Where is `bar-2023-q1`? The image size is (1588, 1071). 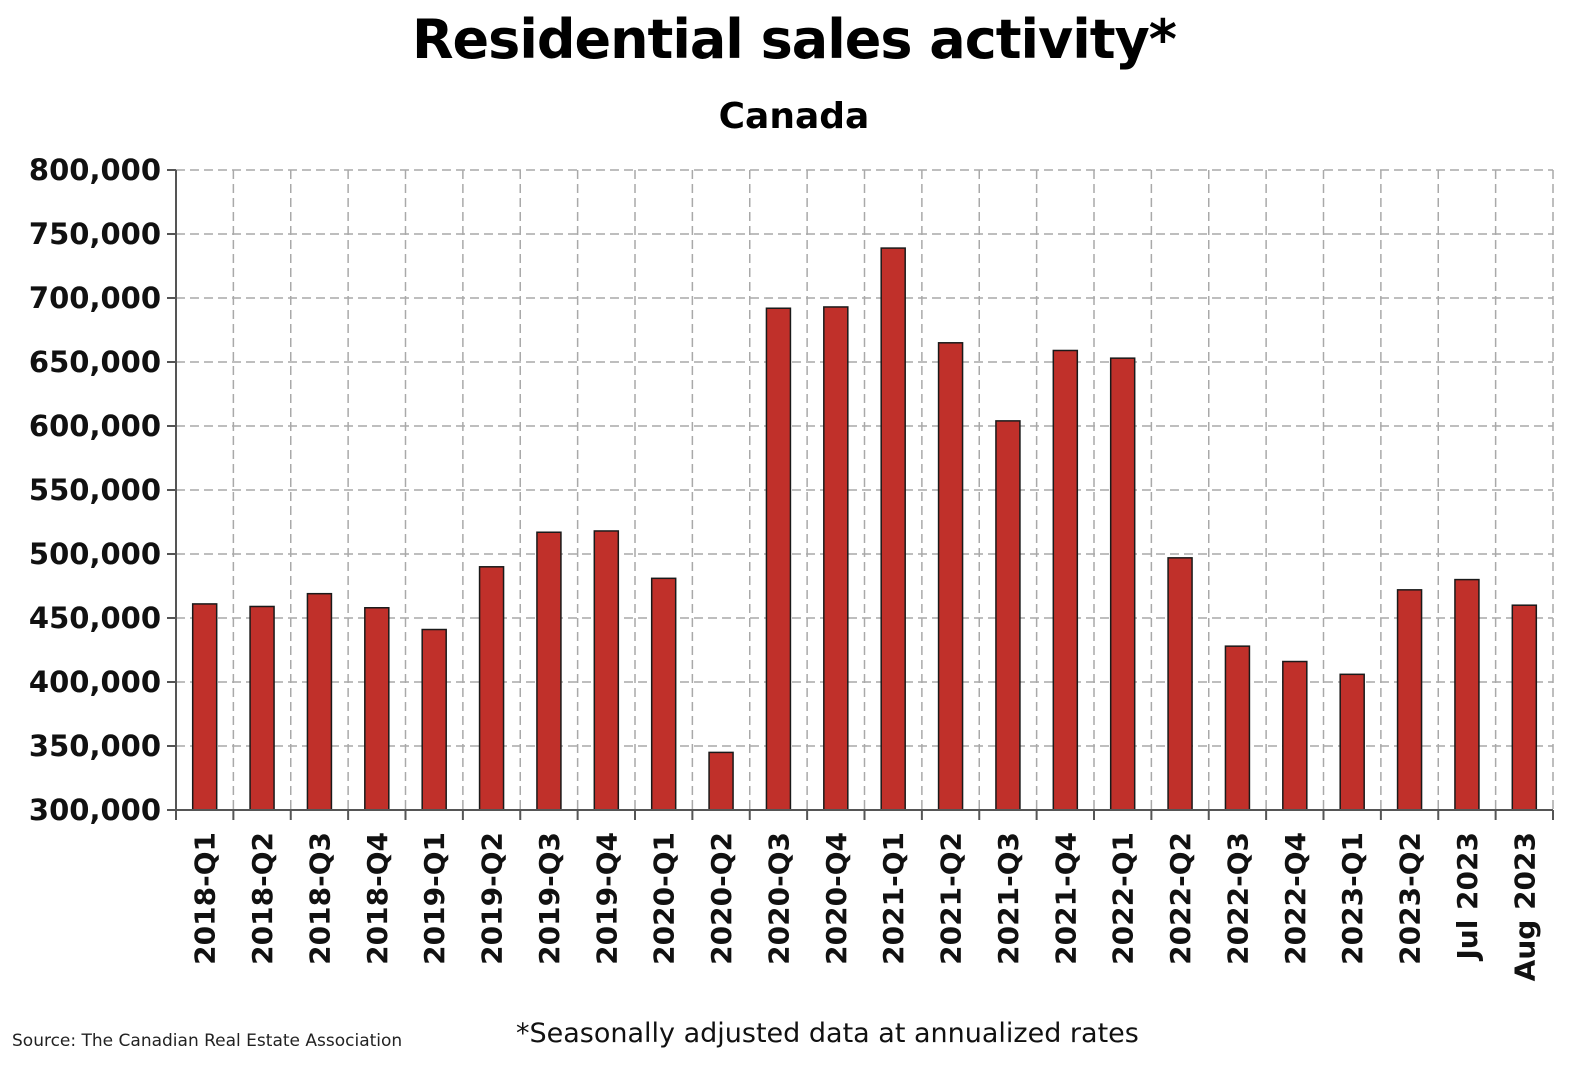 bar-2023-q1 is located at coordinates (1352, 742).